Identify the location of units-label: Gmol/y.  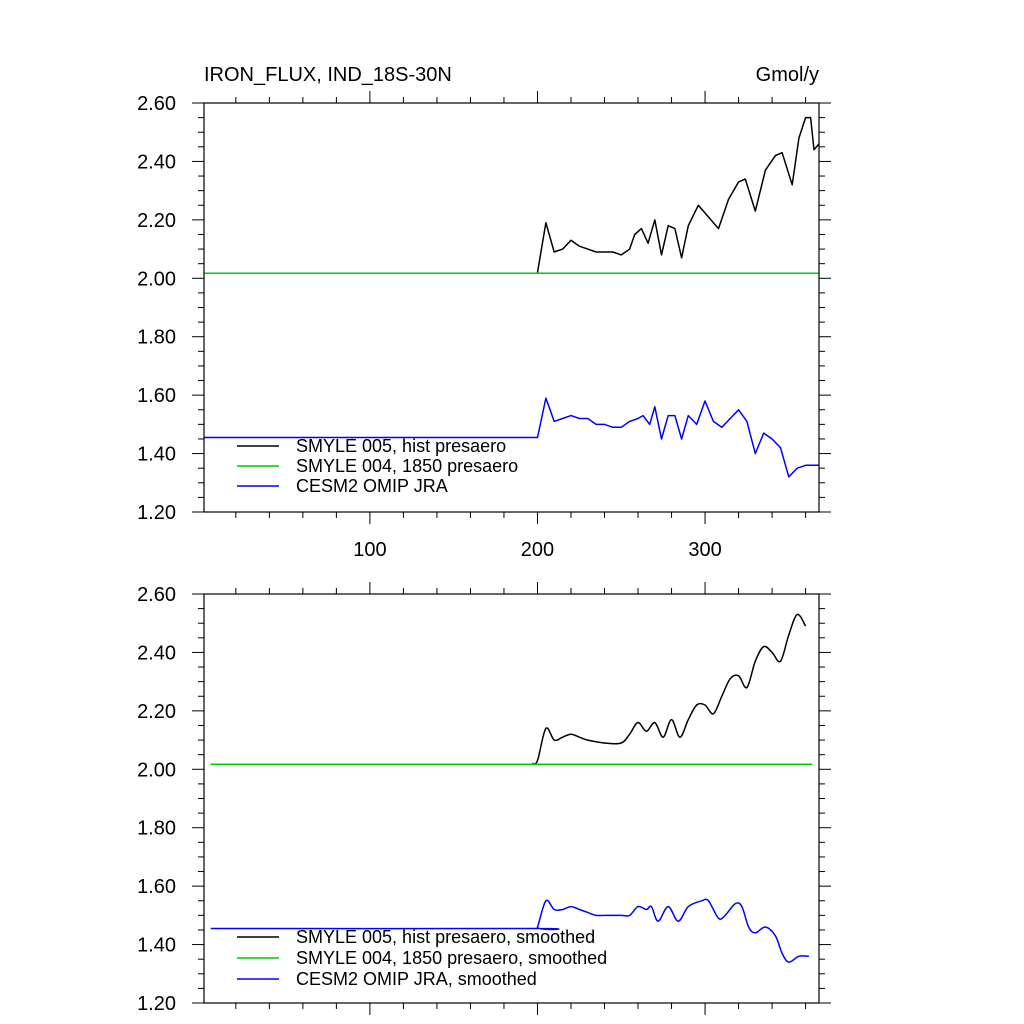
(787, 75).